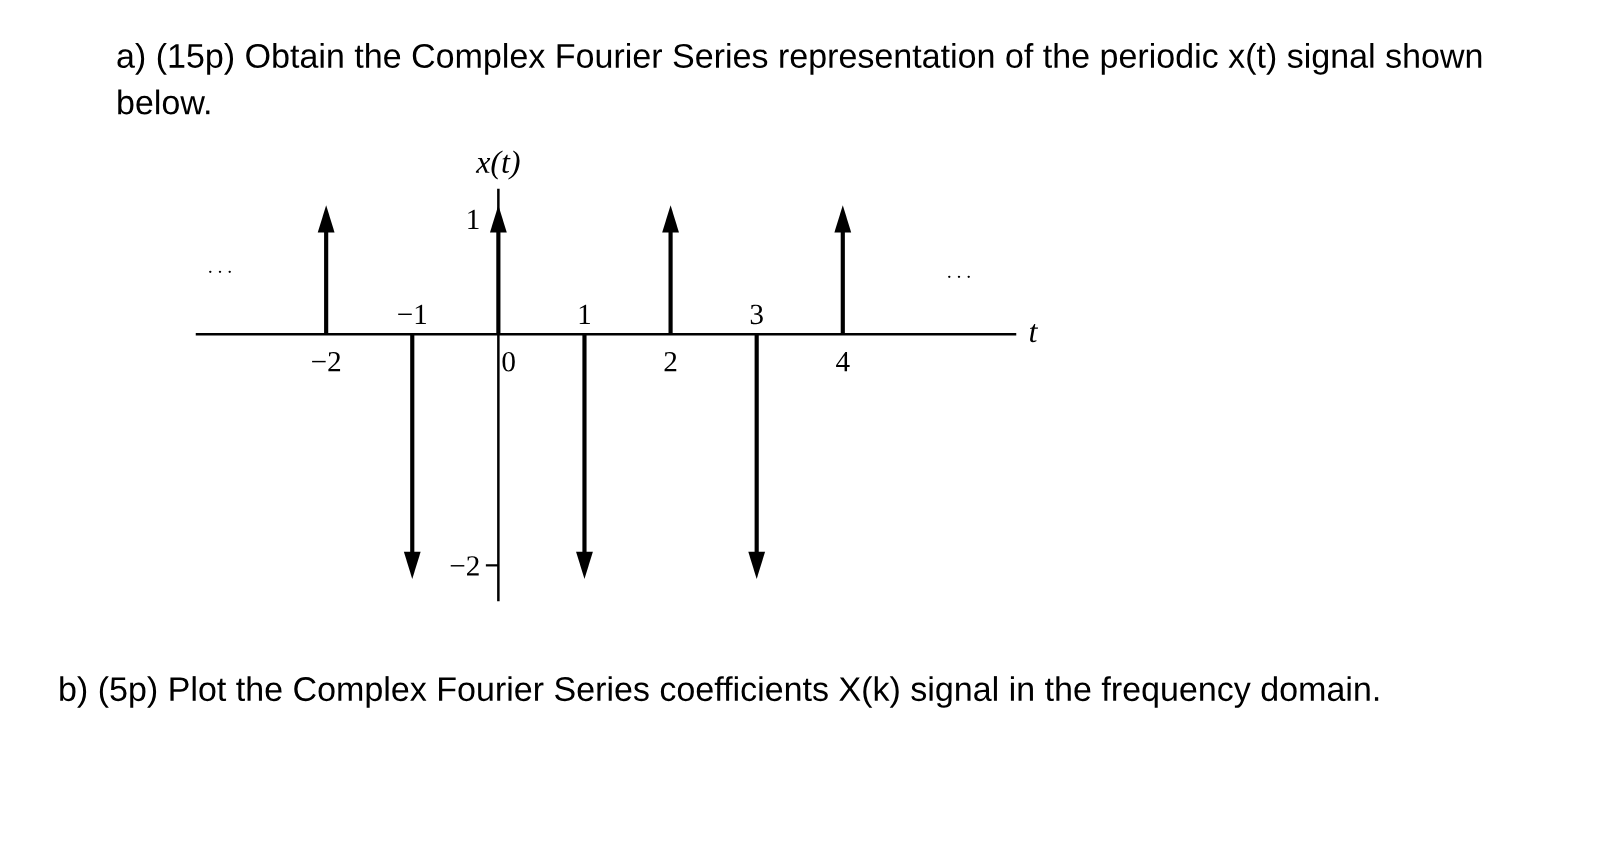 This screenshot has height=866, width=1624. What do you see at coordinates (719, 692) in the screenshot?
I see `text: b) (5p) Plot the Complex Fourier Series coefficients X(k) signal in the frequency domain.` at bounding box center [719, 692].